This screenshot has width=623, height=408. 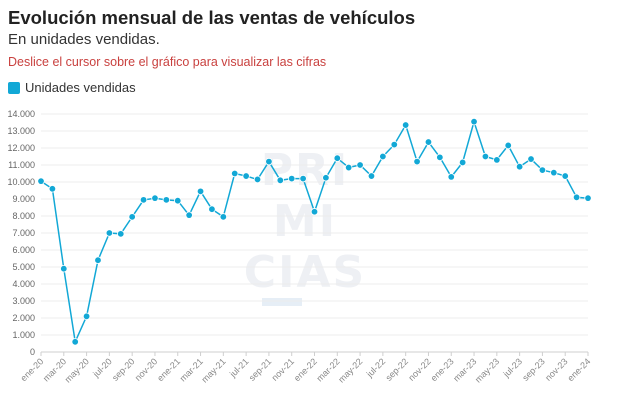 I want to click on x-tick-label: sep-20, so click(x=123, y=369).